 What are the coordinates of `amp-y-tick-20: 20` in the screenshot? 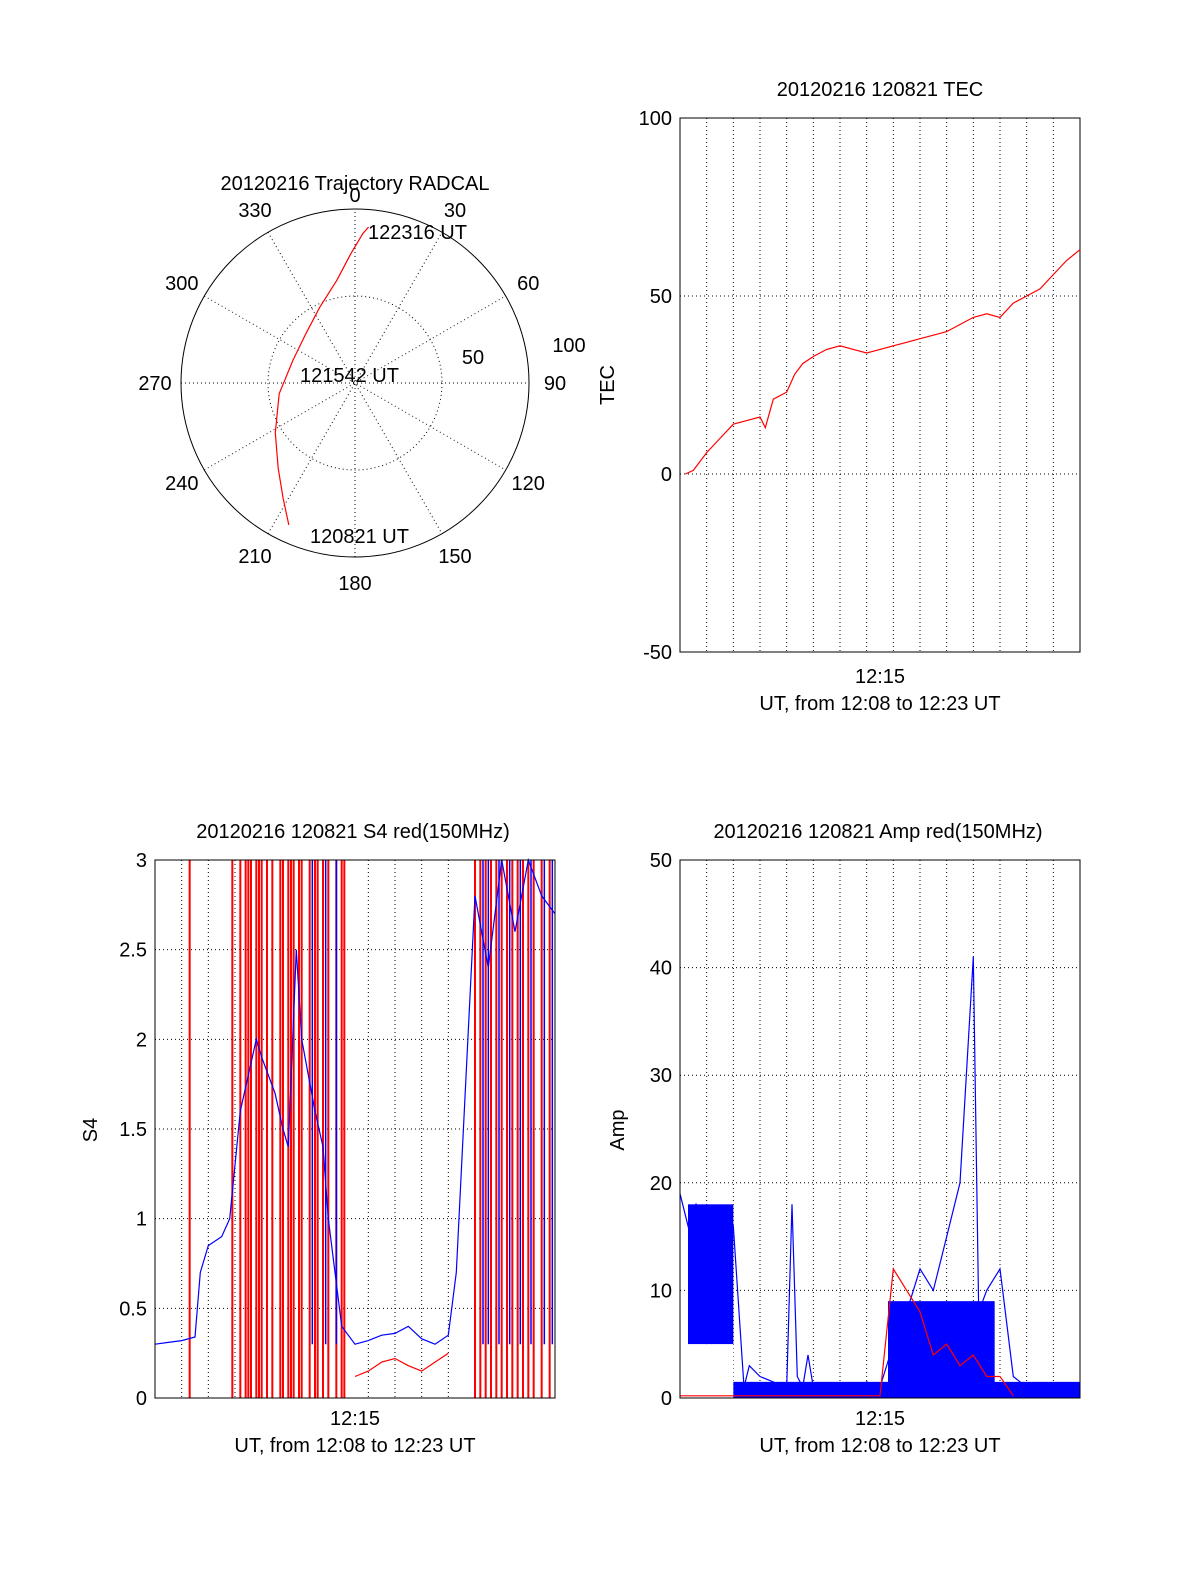 It's located at (661, 1184).